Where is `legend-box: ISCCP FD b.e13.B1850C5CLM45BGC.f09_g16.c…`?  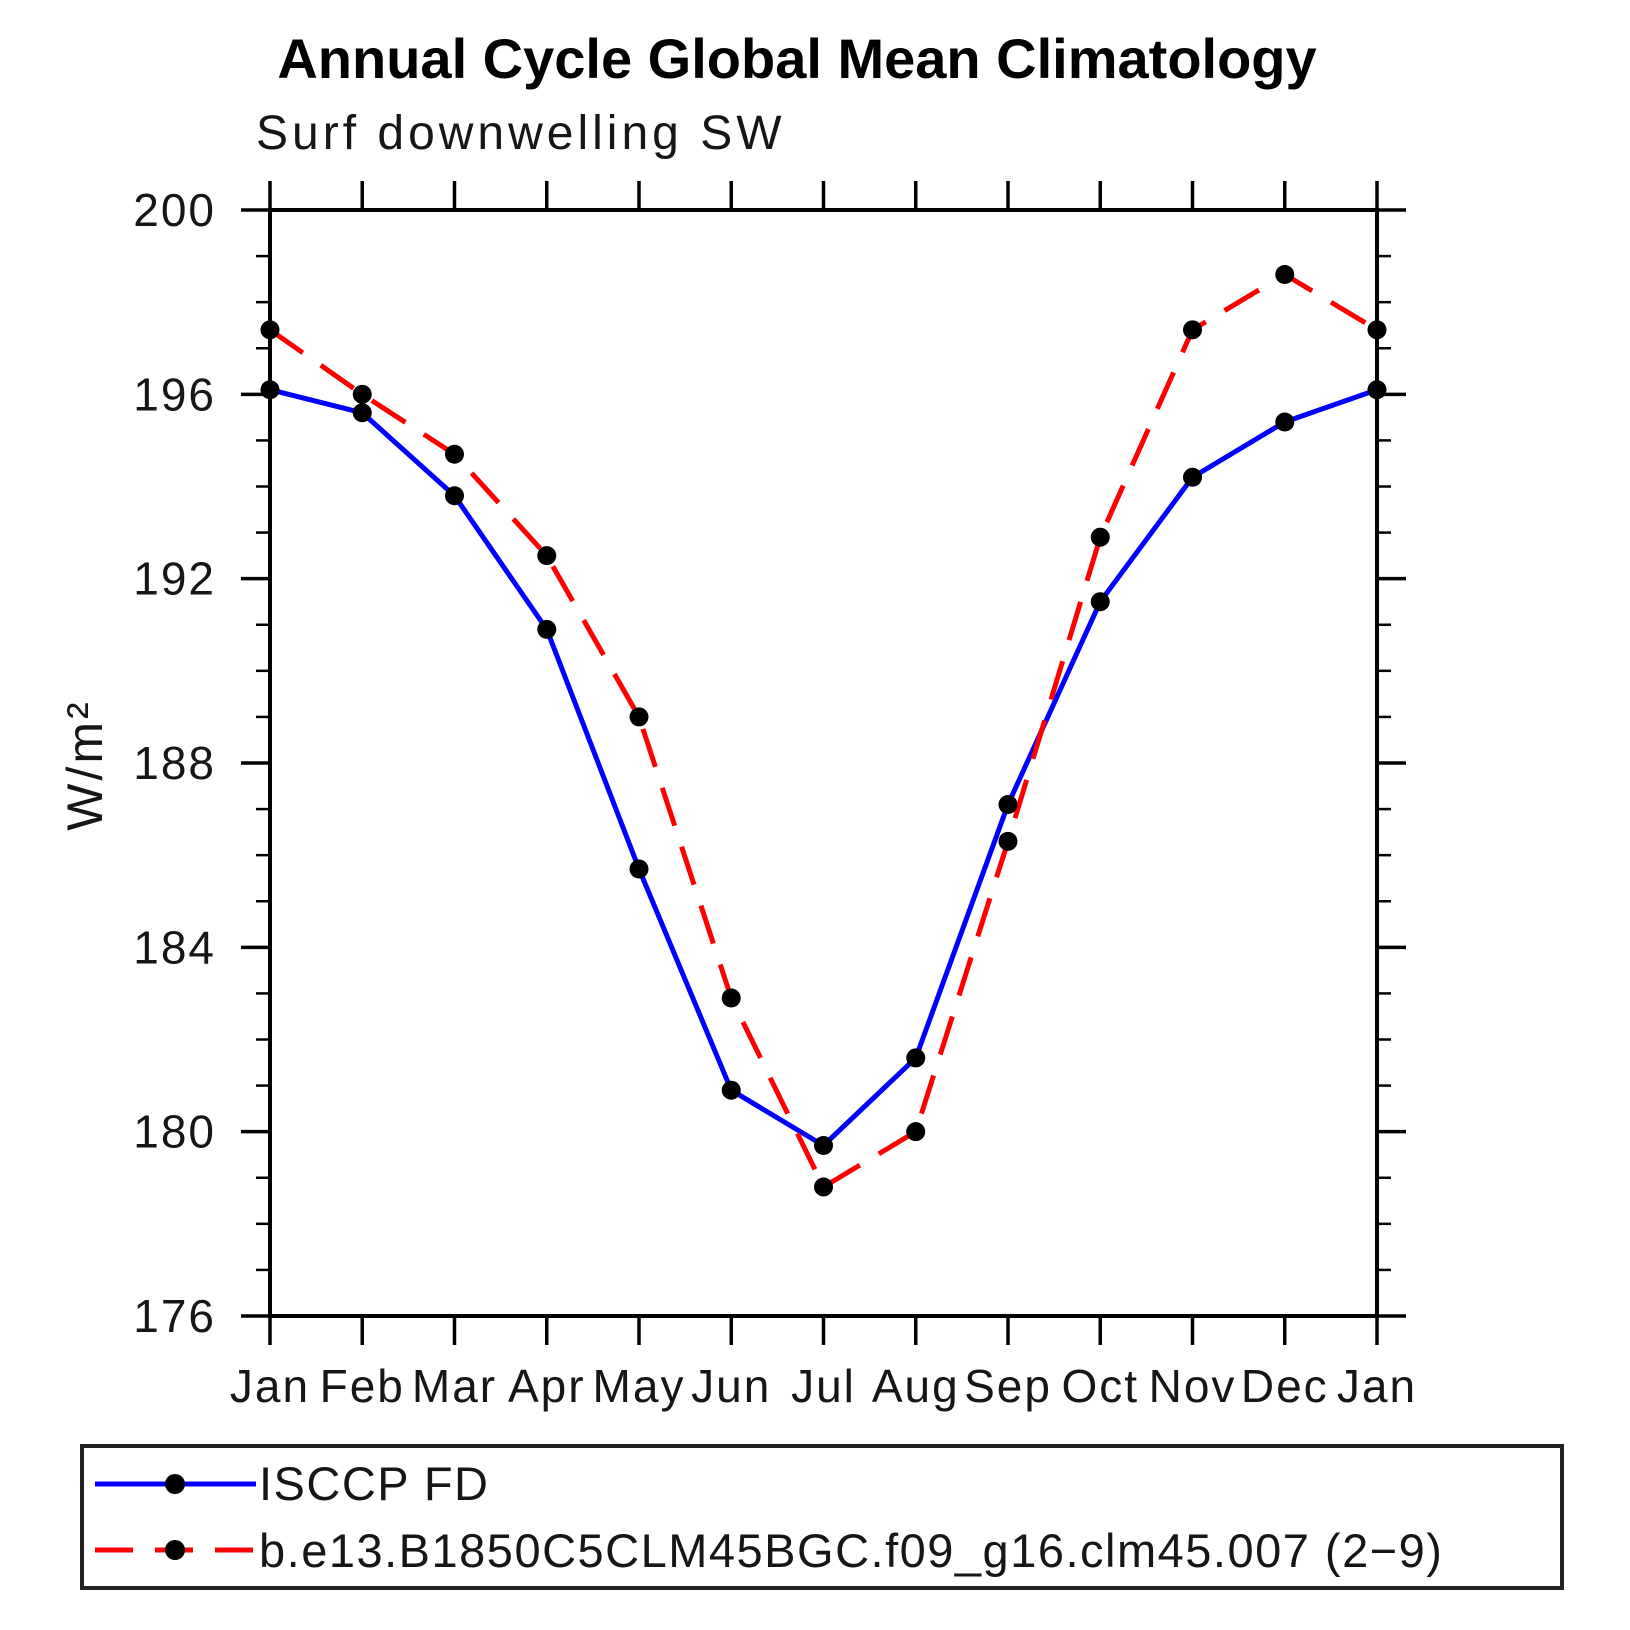
legend-box: ISCCP FD b.e13.B1850C5CLM45BGC.f09_g16.c… is located at coordinates (822, 1517).